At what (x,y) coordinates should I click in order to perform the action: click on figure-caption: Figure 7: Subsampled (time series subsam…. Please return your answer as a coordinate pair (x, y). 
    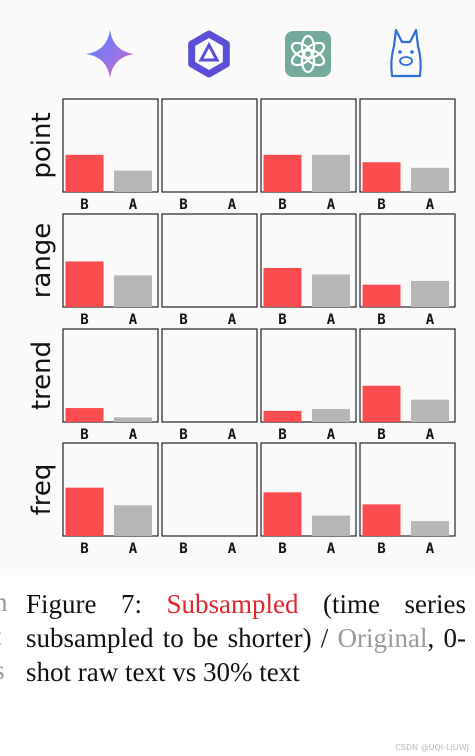
    Looking at the image, I should click on (246, 638).